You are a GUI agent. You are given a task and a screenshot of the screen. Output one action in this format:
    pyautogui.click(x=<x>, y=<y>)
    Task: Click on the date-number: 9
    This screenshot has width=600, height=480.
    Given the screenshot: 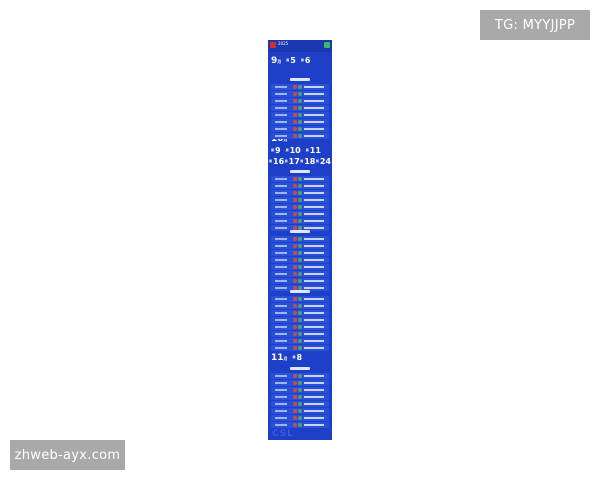 What is the action you would take?
    pyautogui.click(x=278, y=150)
    